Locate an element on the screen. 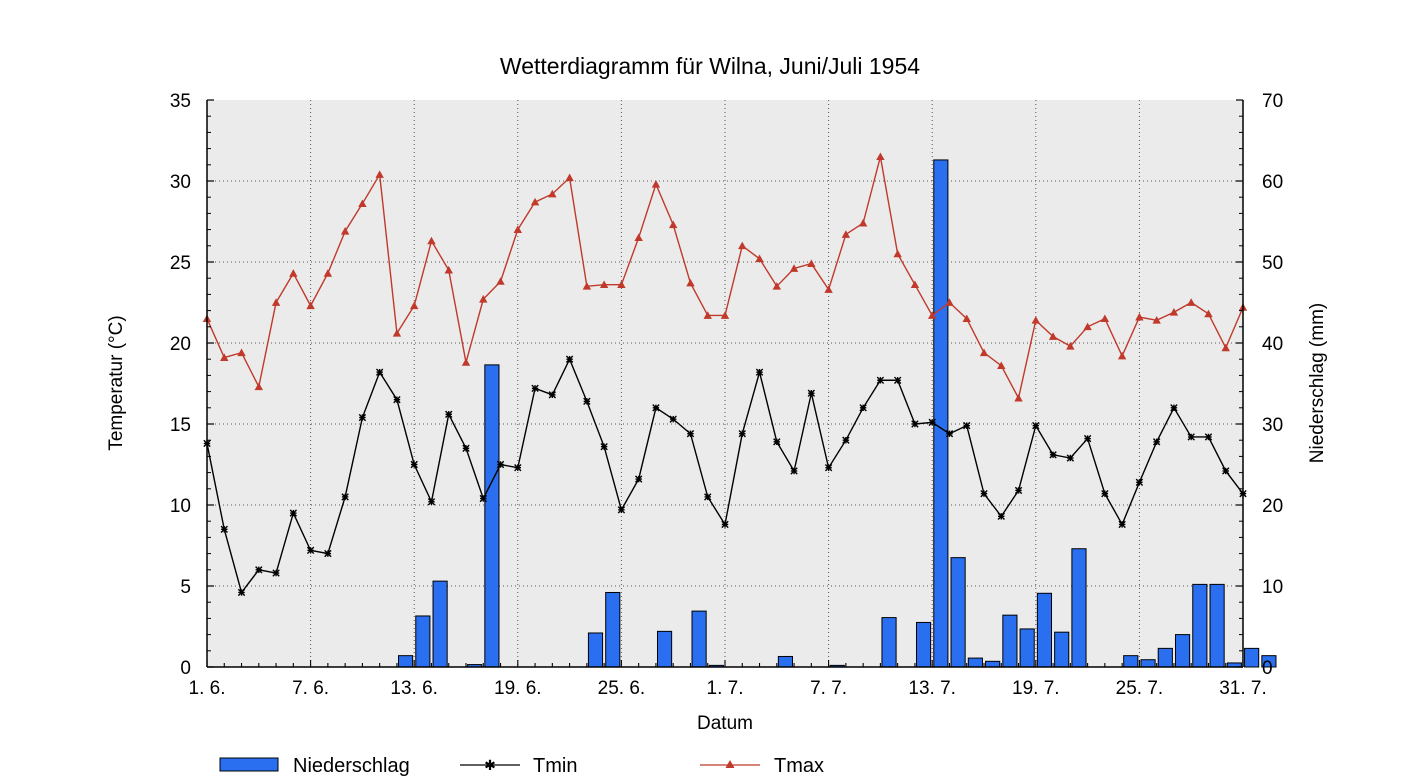 This screenshot has width=1425, height=780. x-tick-label: 25. 7. is located at coordinates (1140, 688).